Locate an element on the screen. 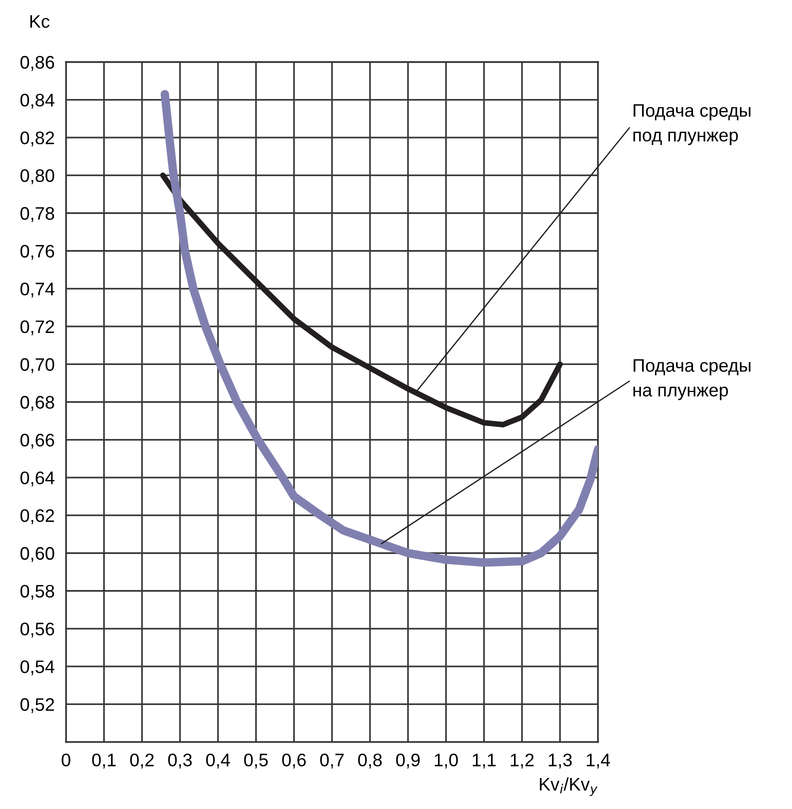 Image resolution: width=792 pixels, height=809 pixels. x-tick-label: 0,4 is located at coordinates (218, 761).